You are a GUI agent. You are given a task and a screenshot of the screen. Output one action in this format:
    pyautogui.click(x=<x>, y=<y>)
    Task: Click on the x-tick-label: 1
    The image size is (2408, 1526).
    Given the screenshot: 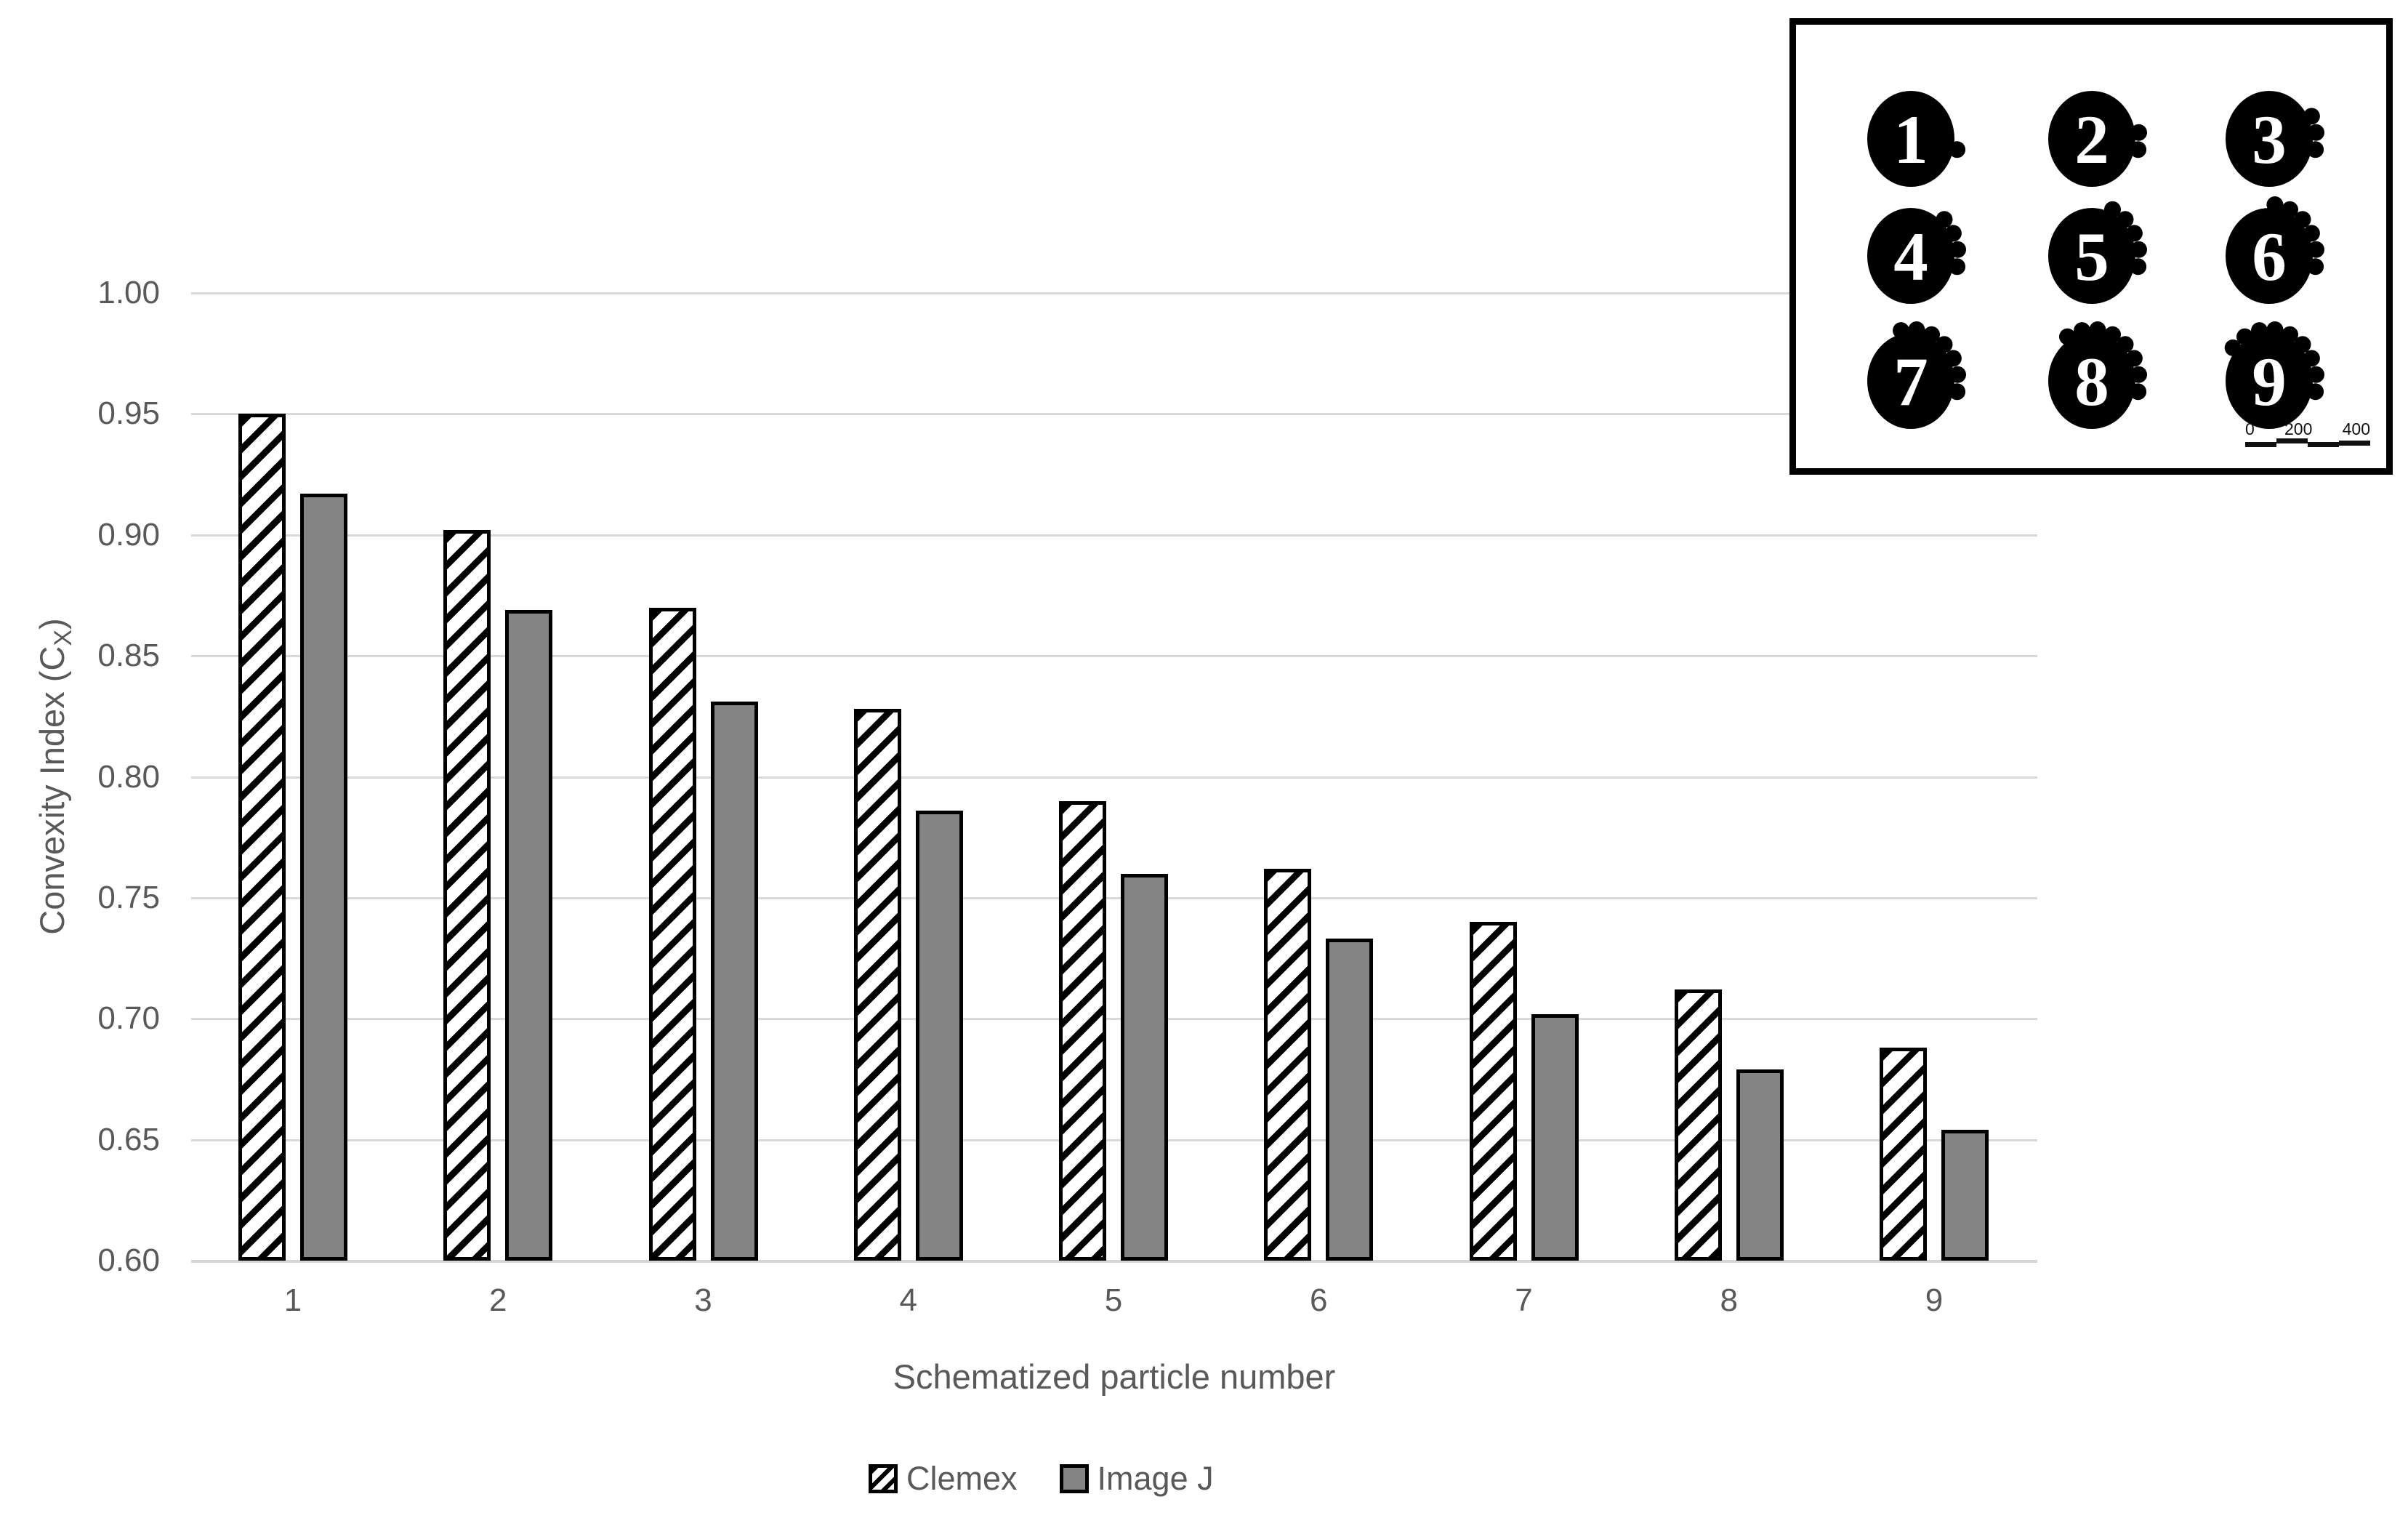 What is the action you would take?
    pyautogui.click(x=293, y=1300)
    